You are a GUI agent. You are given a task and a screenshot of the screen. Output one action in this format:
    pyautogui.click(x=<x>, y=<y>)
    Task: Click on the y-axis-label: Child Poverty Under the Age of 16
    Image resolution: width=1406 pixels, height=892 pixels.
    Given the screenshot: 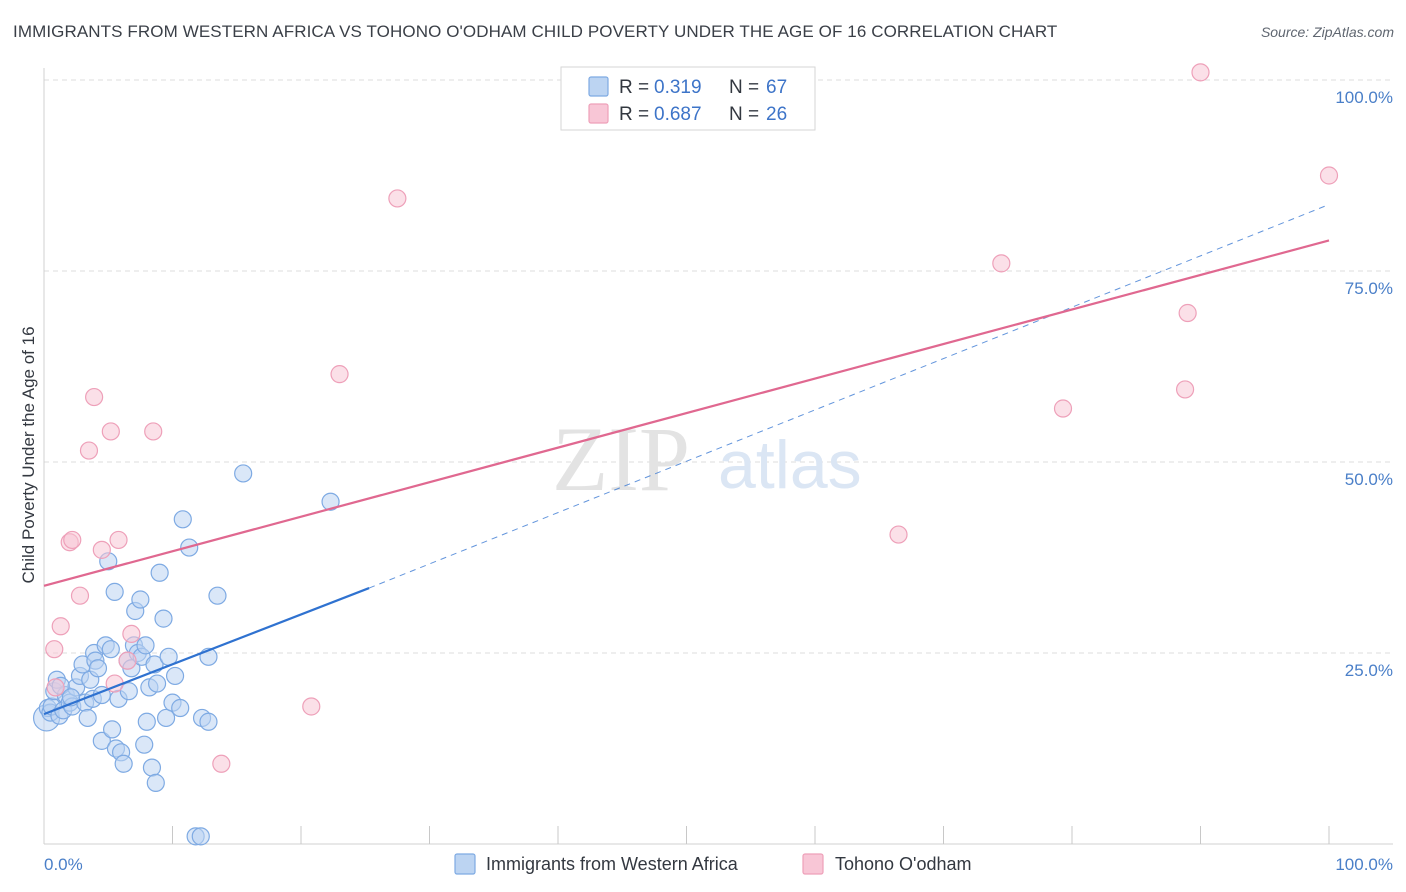 What is the action you would take?
    pyautogui.click(x=28, y=454)
    